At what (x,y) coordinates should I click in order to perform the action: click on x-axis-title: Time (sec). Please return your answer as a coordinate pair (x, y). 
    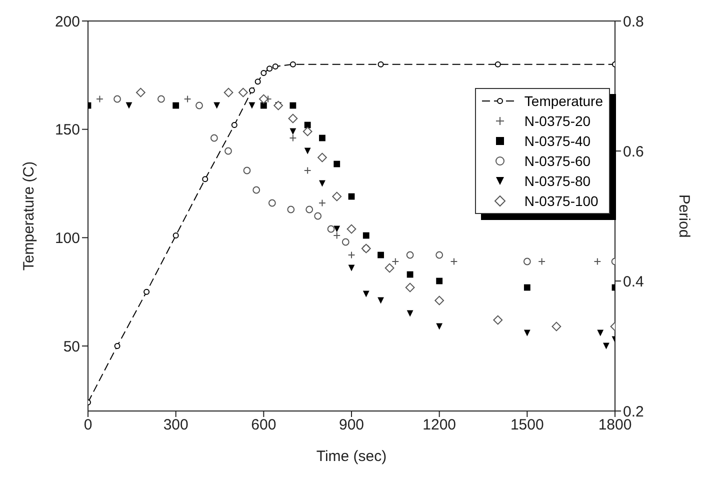
    Looking at the image, I should click on (351, 456).